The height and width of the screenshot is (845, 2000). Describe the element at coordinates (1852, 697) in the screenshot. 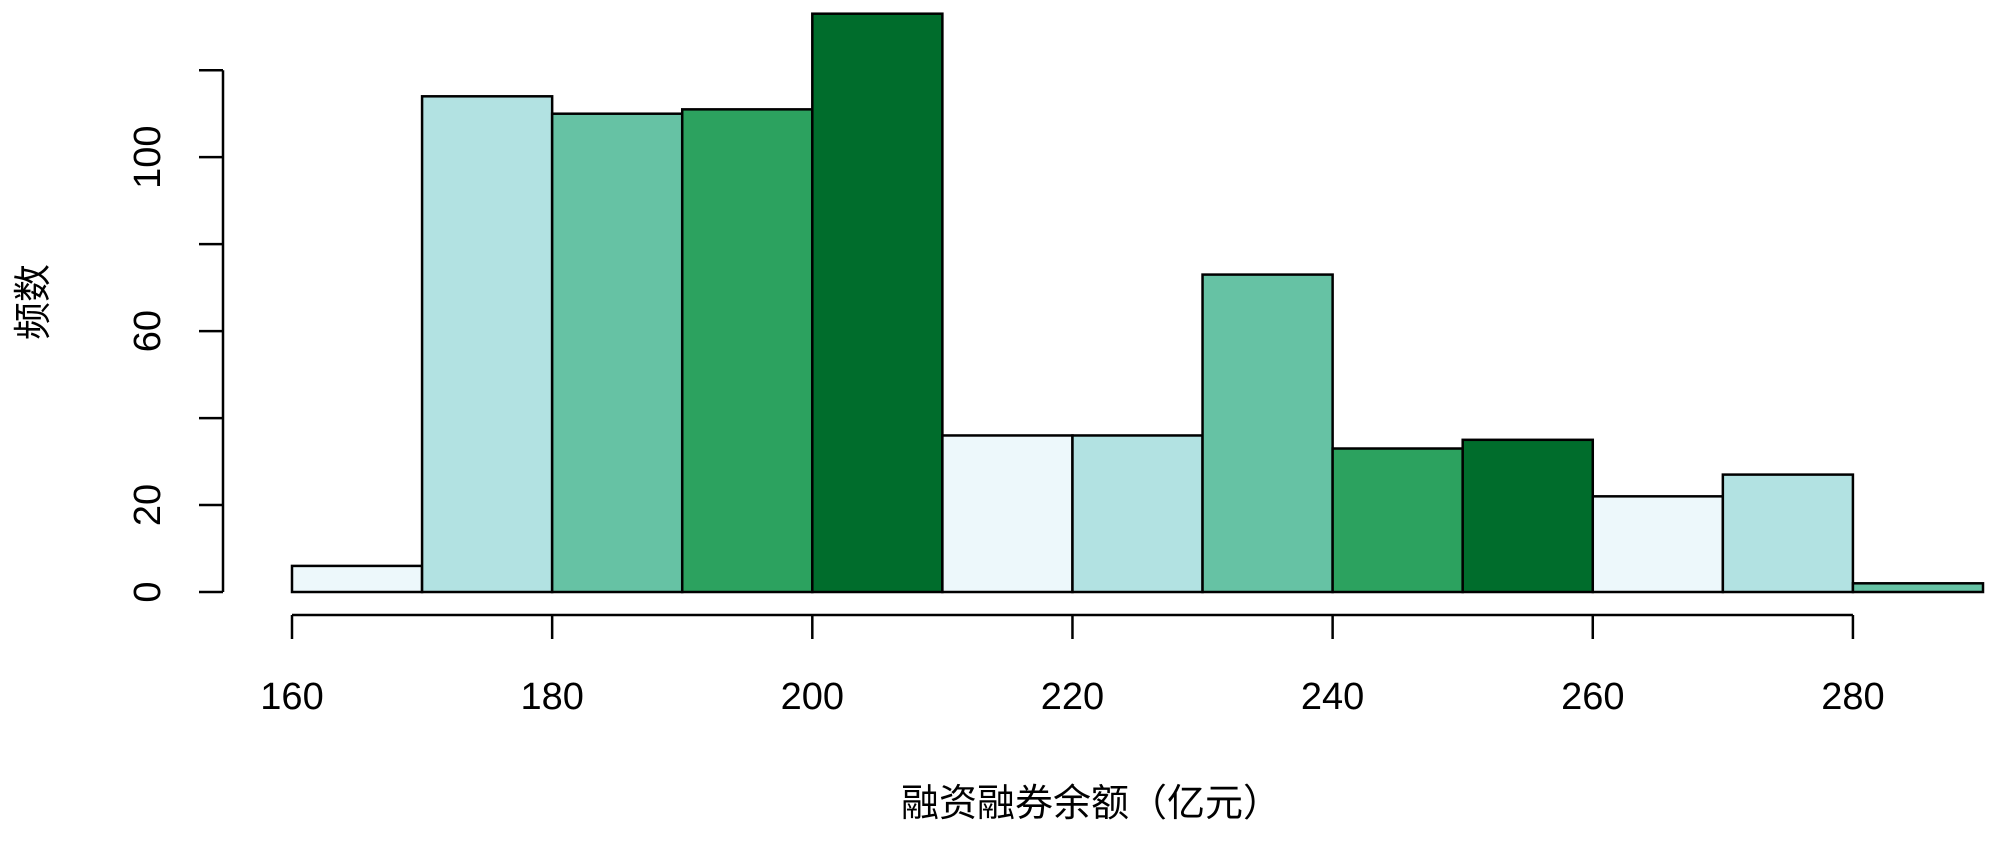

I see `x-tick-label: 280` at that location.